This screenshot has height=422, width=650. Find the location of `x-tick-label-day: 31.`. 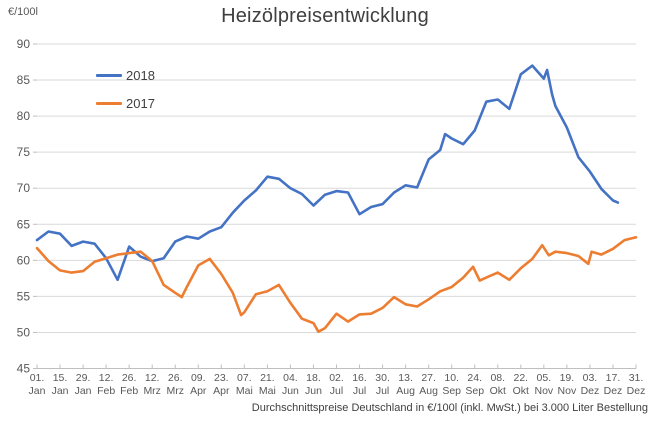

x-tick-label-day: 31. is located at coordinates (636, 378).